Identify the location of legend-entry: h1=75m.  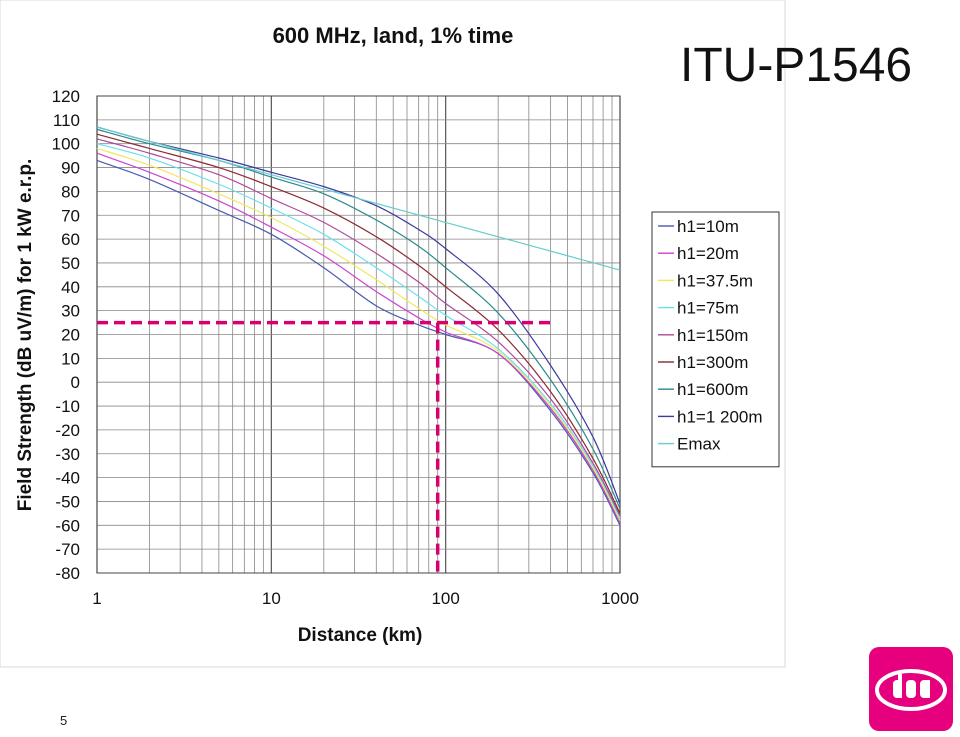
(708, 308).